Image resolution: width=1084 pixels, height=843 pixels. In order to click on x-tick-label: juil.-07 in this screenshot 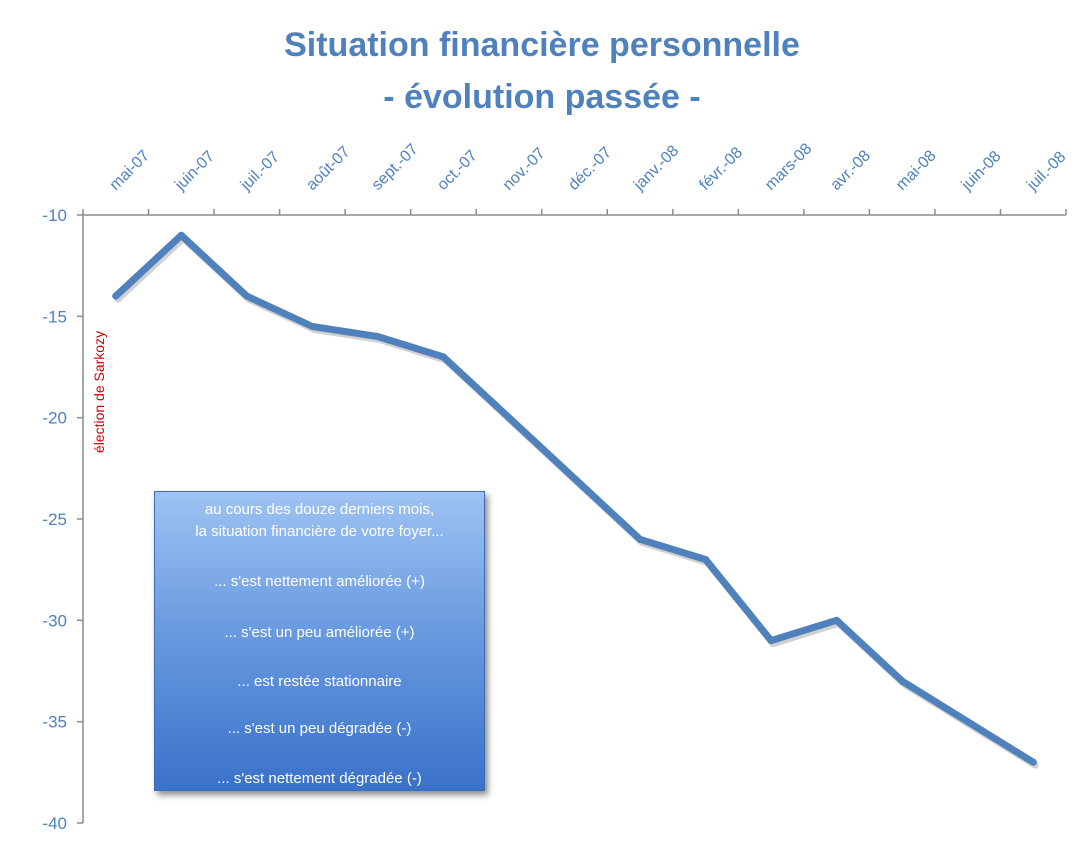, I will do `click(260, 171)`.